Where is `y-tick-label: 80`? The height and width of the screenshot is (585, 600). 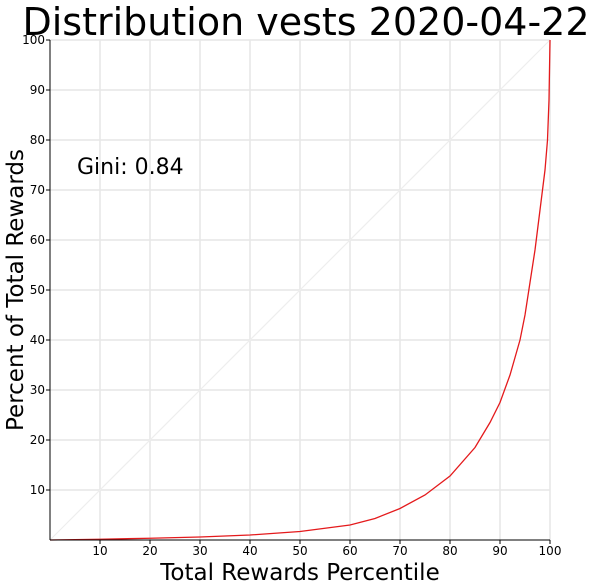 y-tick-label: 80 is located at coordinates (37, 140).